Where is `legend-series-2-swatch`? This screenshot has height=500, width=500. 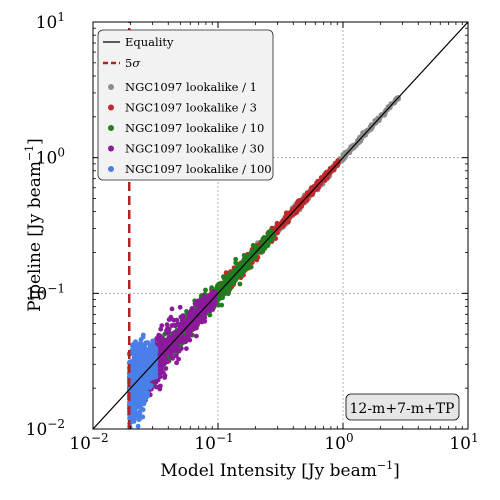 legend-series-2-swatch is located at coordinates (111, 107).